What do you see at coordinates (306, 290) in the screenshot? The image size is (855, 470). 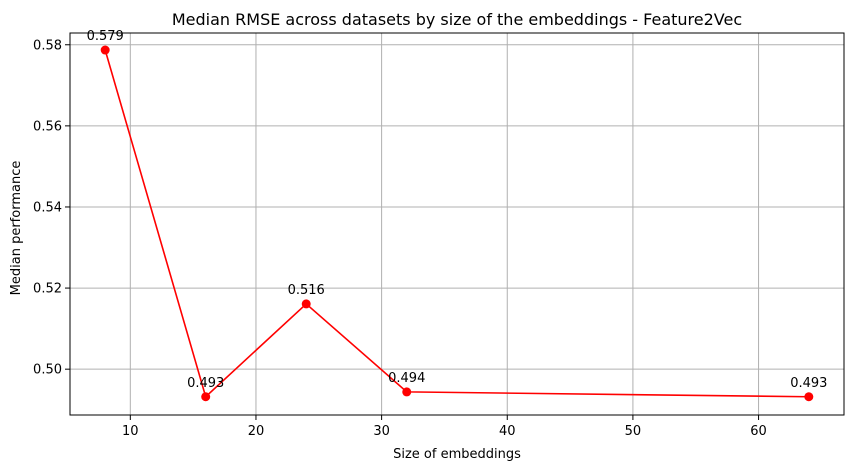 I see `data-label: 0.516` at bounding box center [306, 290].